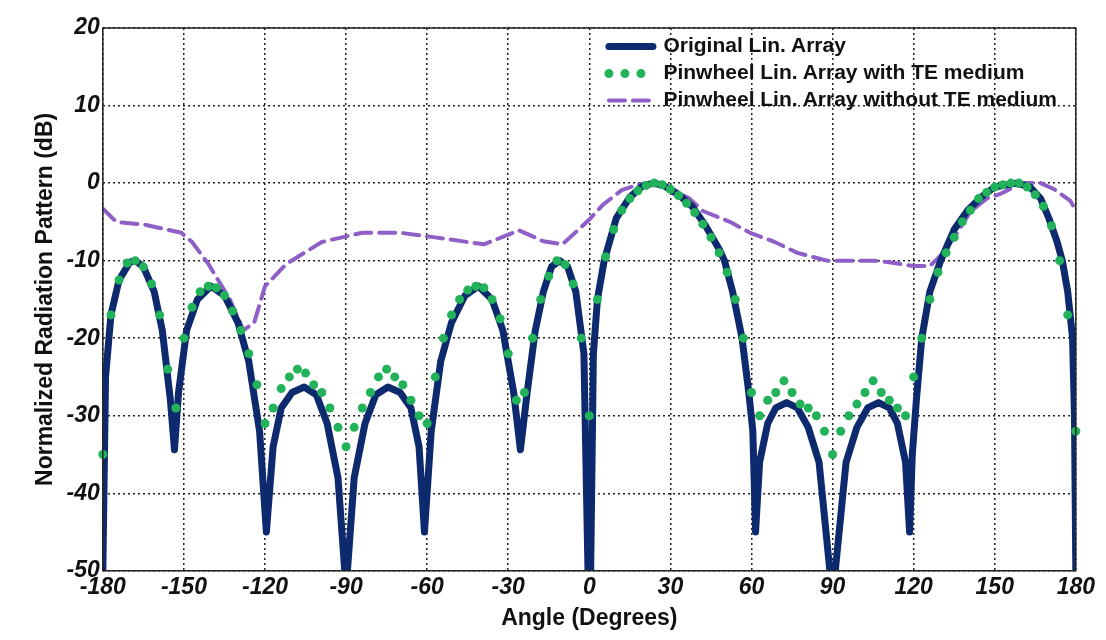 The width and height of the screenshot is (1106, 640). Describe the element at coordinates (83, 258) in the screenshot. I see `y-tick-label: -10` at that location.